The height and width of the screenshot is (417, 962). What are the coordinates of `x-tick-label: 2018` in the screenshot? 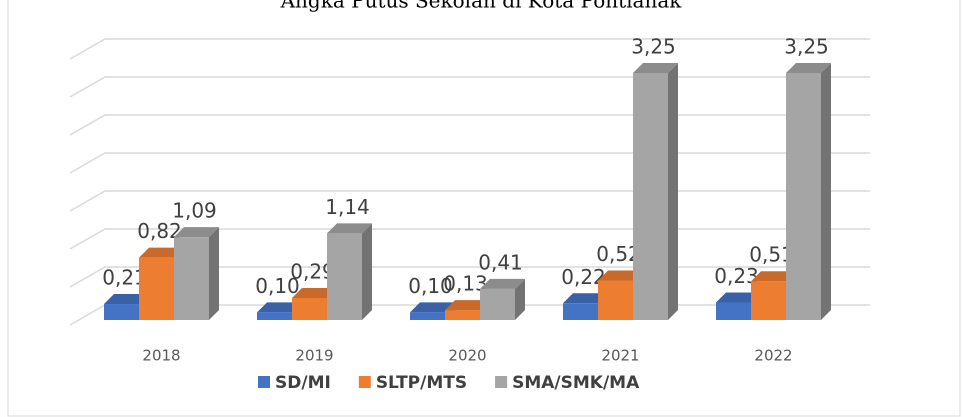 It's located at (161, 356).